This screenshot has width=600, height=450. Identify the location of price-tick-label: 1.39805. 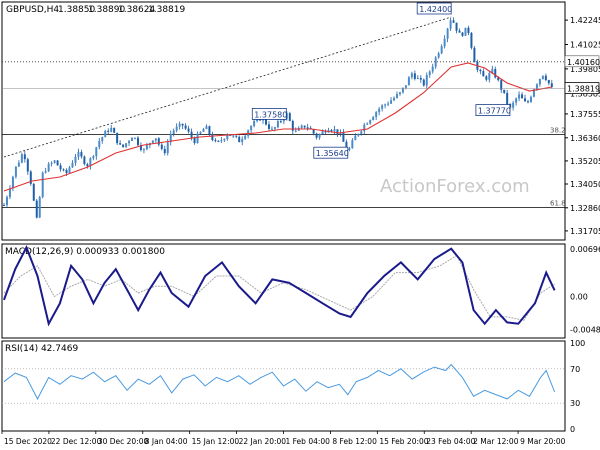
(585, 69).